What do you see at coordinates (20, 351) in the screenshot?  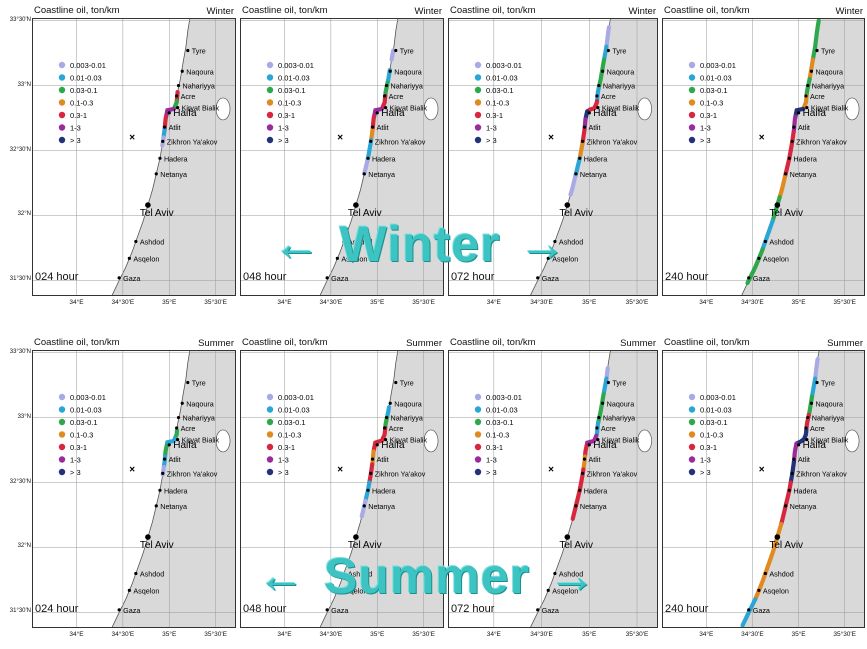 I see `lat-tick-label: 33°30'N` at bounding box center [20, 351].